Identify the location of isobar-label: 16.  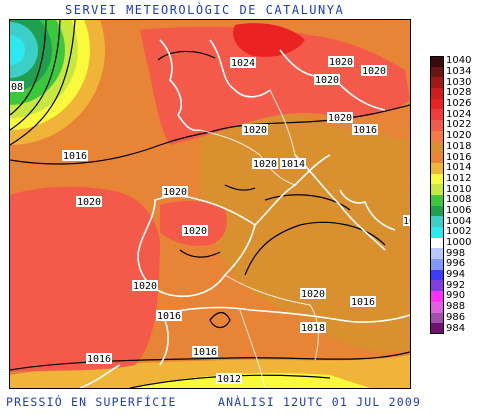
(406, 221).